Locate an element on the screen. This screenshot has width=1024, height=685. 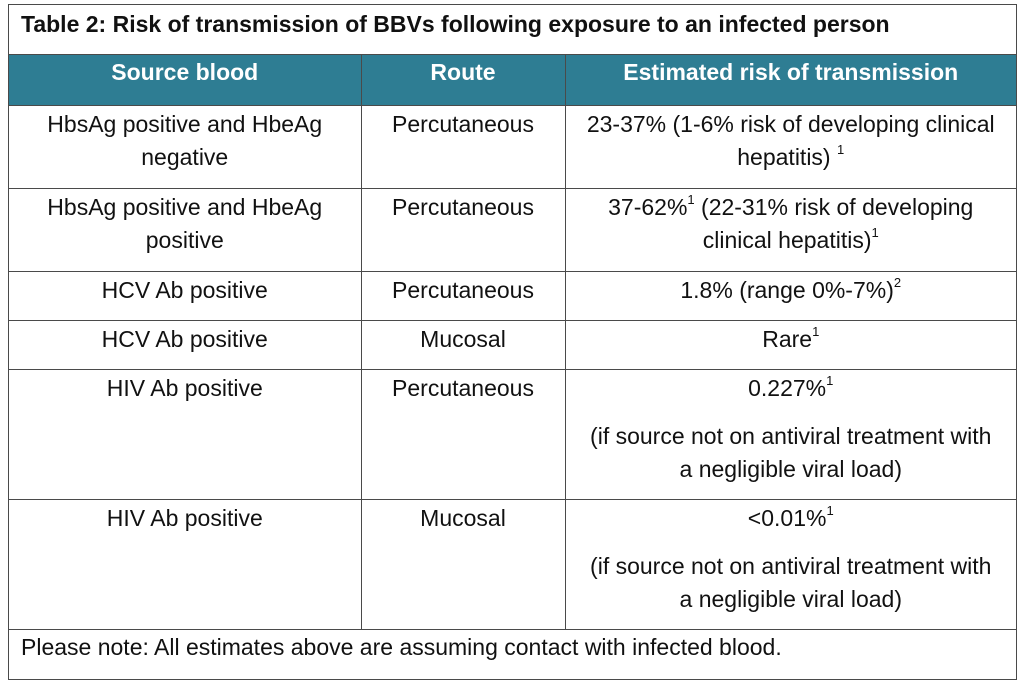
cell-risk: 1.8% (range 0%-7%)2 is located at coordinates (790, 296).